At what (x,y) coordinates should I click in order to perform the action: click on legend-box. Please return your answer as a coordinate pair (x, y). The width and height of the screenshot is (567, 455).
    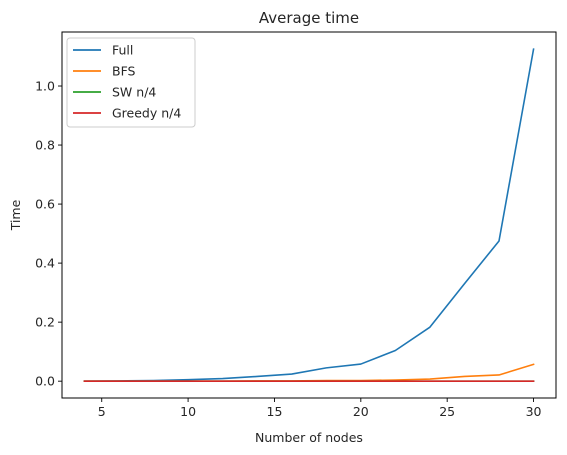
    Looking at the image, I should click on (131, 82).